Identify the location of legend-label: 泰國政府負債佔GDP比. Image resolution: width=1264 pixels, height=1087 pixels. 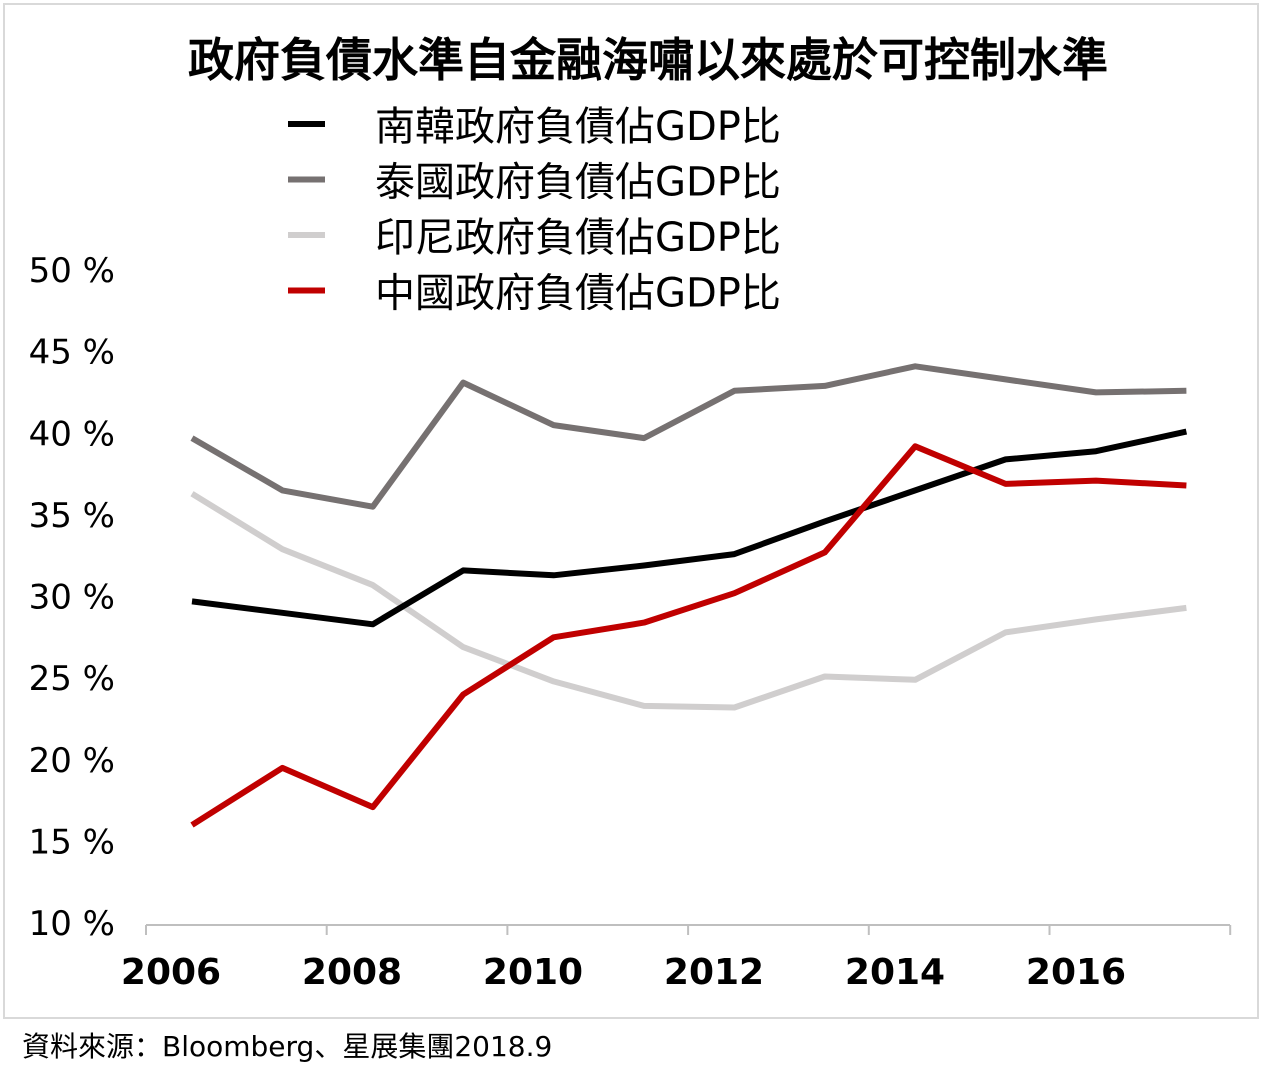
(578, 183).